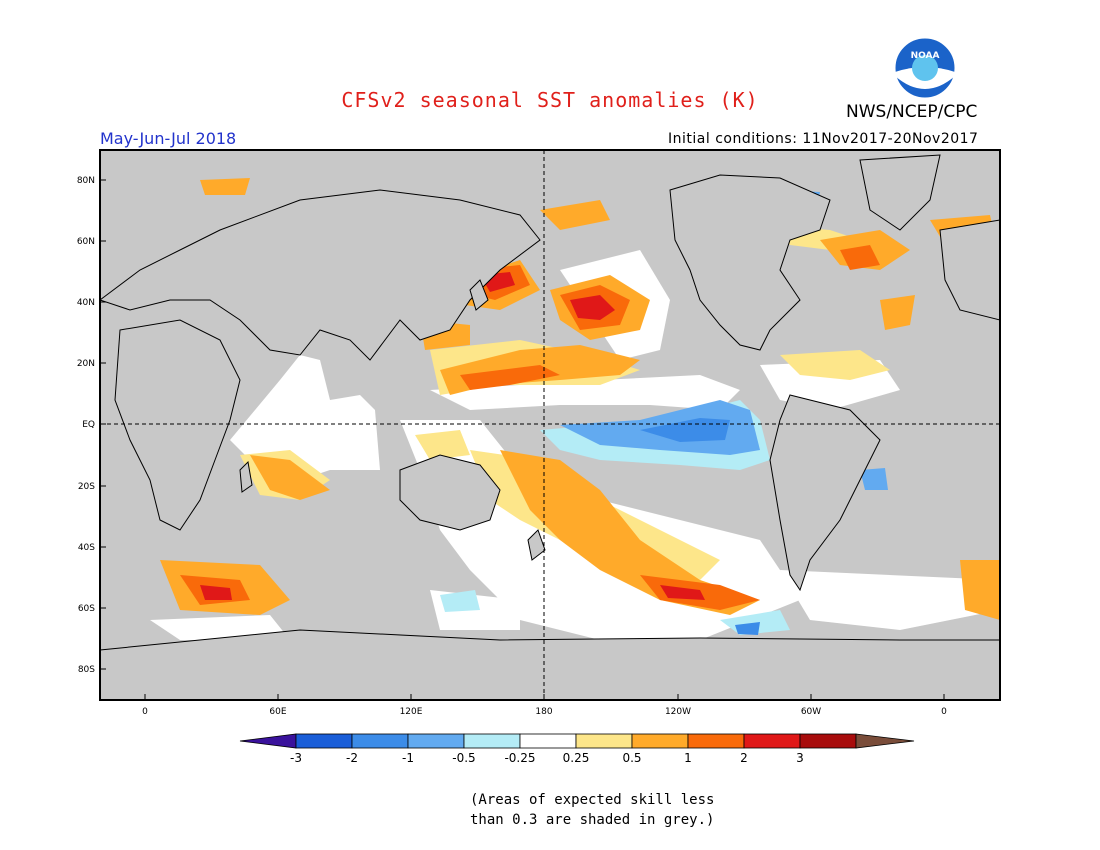 The height and width of the screenshot is (850, 1100). What do you see at coordinates (688, 758) in the screenshot?
I see `colorbar-tick-label: 1` at bounding box center [688, 758].